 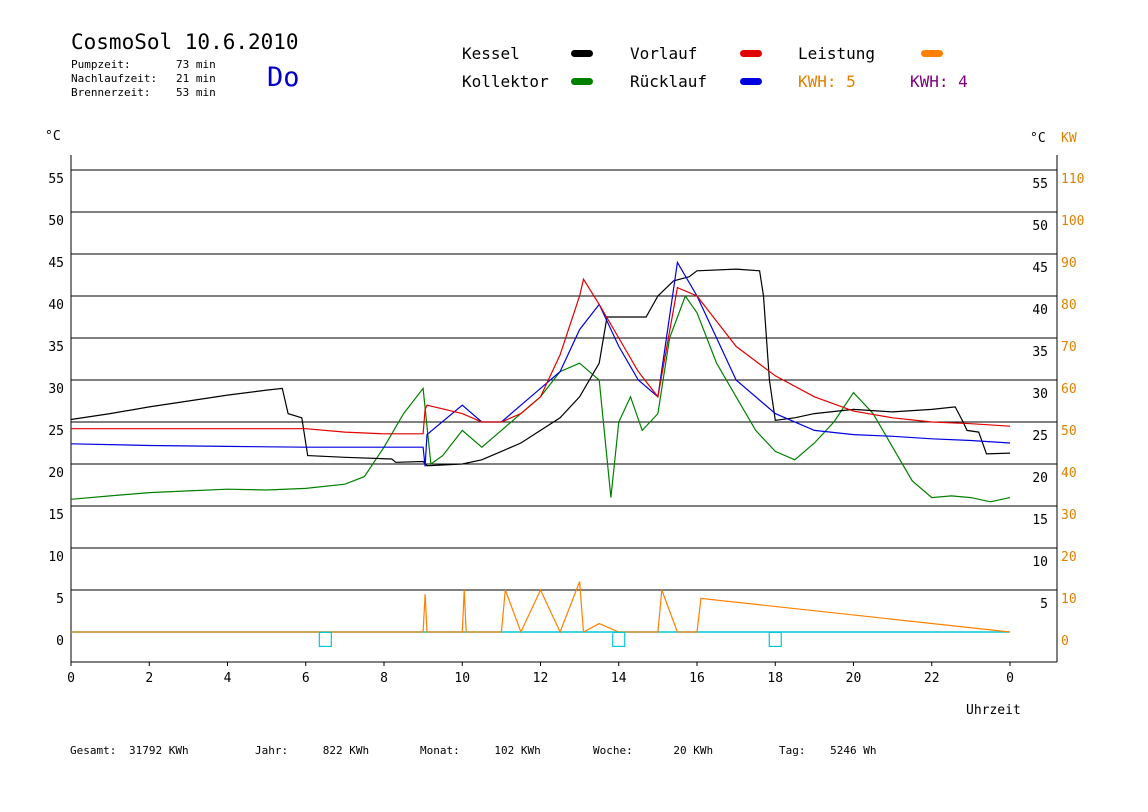 What do you see at coordinates (149, 678) in the screenshot?
I see `x-tick-label: 2` at bounding box center [149, 678].